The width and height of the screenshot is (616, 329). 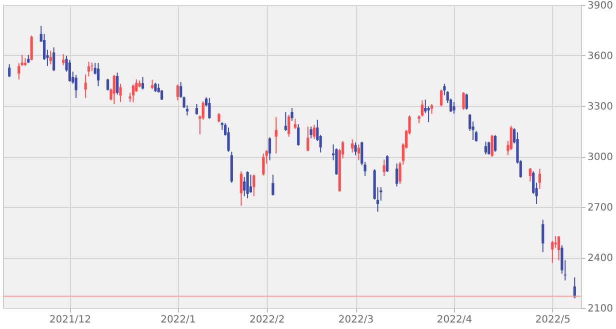 I want to click on y-tick-label: 2100, so click(x=600, y=309).